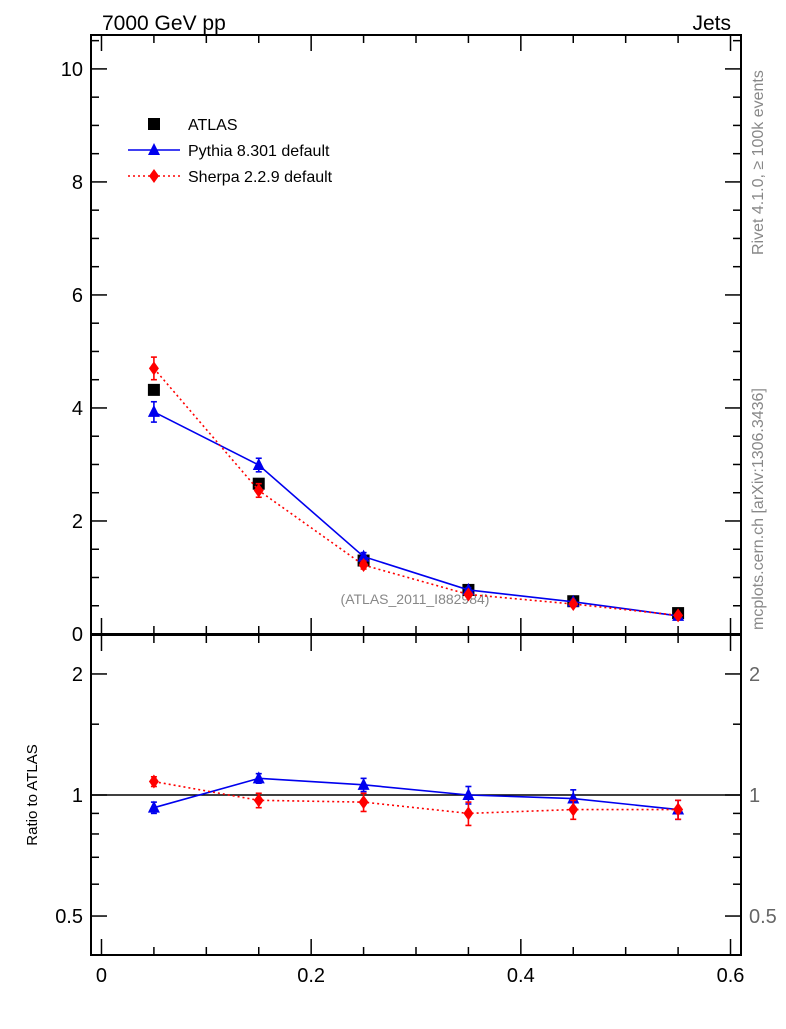 The width and height of the screenshot is (786, 1029). I want to click on header-left: 7000 GeV pp, so click(164, 23).